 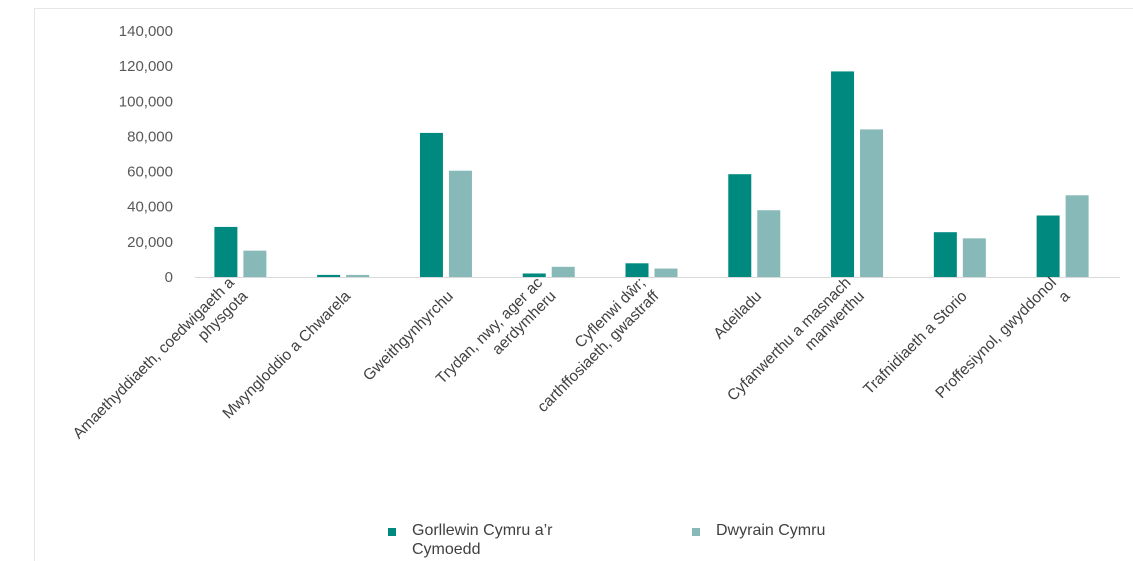 I want to click on legend-label-gorllewin-line1: Gorllewin Cymru a’r, so click(x=482, y=530).